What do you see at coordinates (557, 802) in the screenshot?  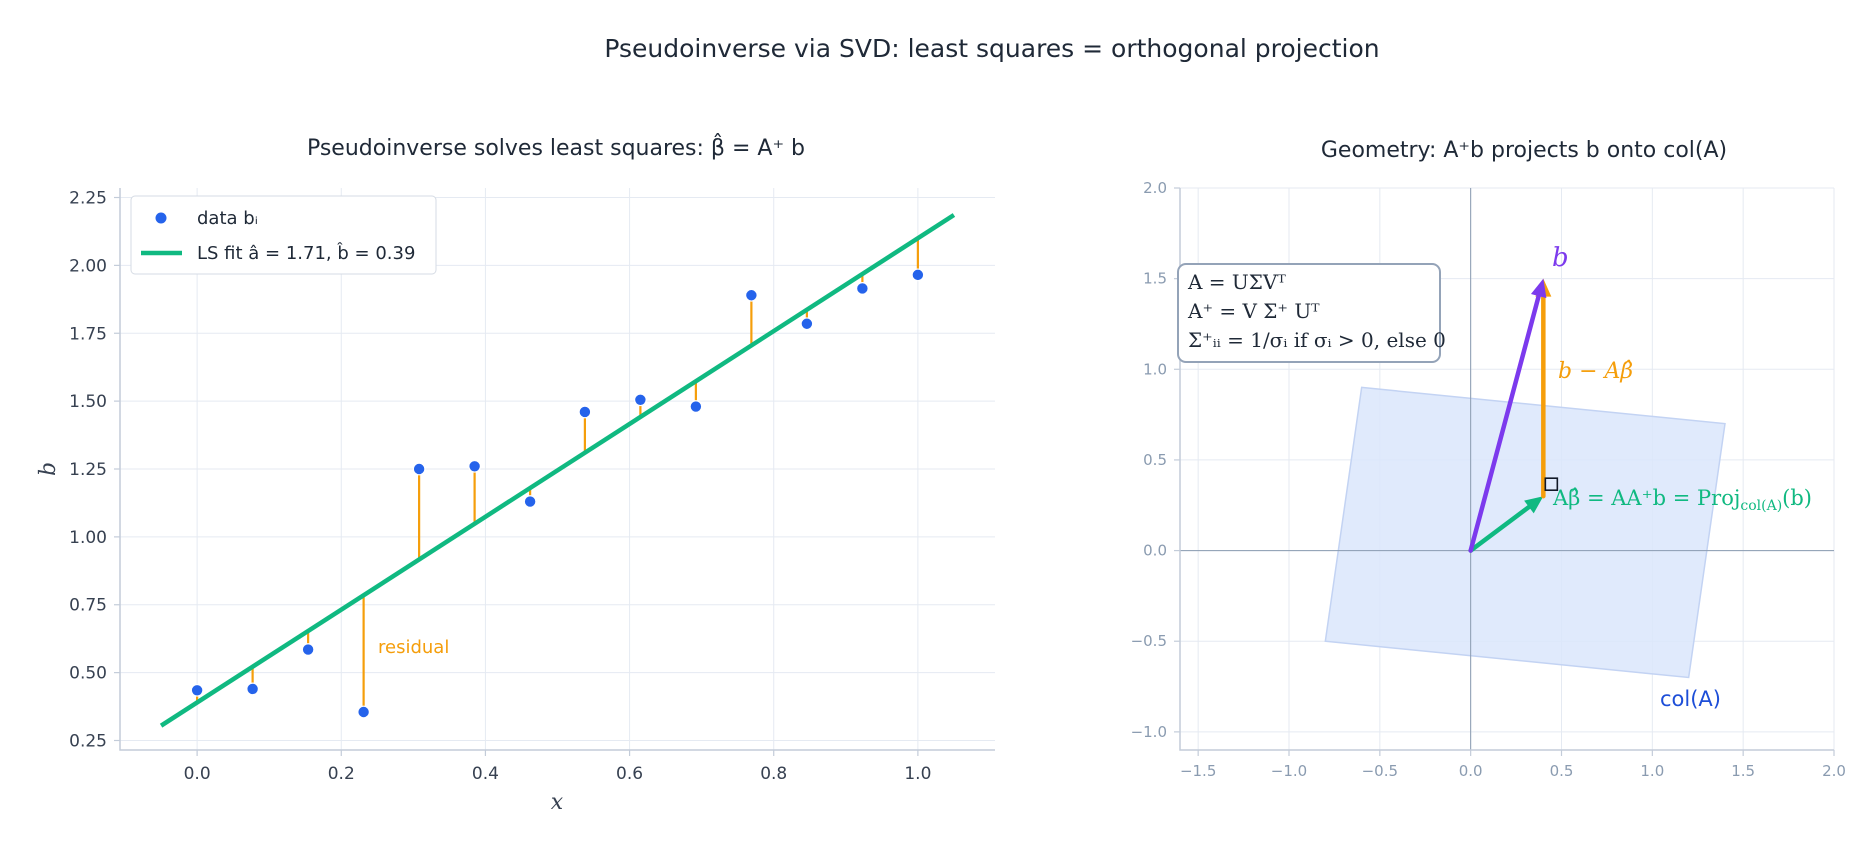 I see `x-axis-label: x` at bounding box center [557, 802].